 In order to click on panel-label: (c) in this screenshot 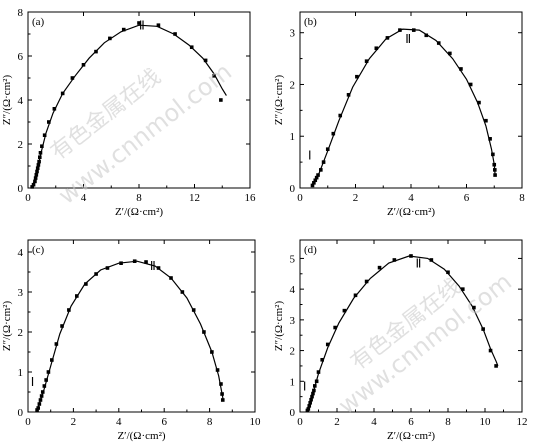, I will do `click(38, 250)`.